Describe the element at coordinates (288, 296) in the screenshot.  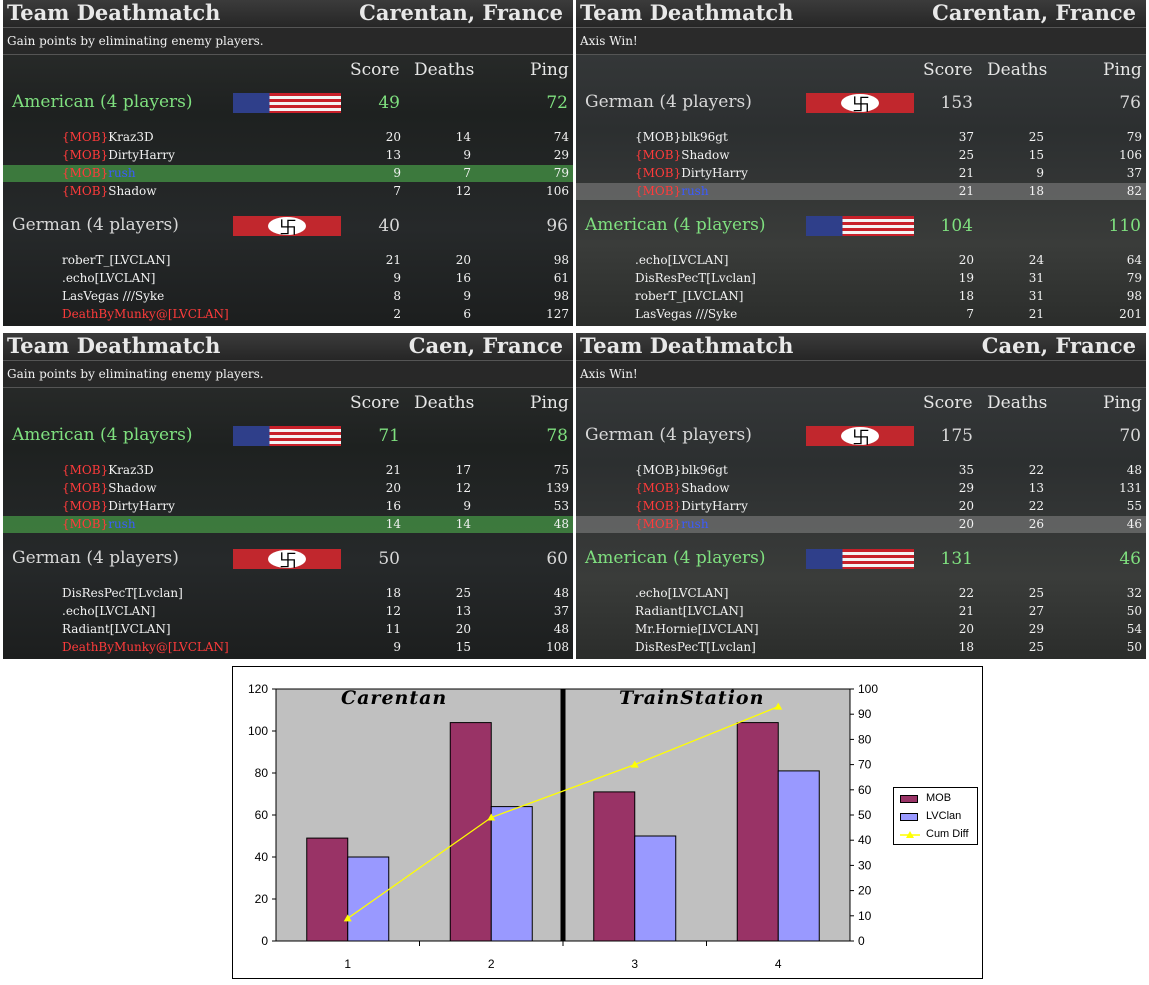
I see `player-row: LasVegas ///Syke 8 9 98` at that location.